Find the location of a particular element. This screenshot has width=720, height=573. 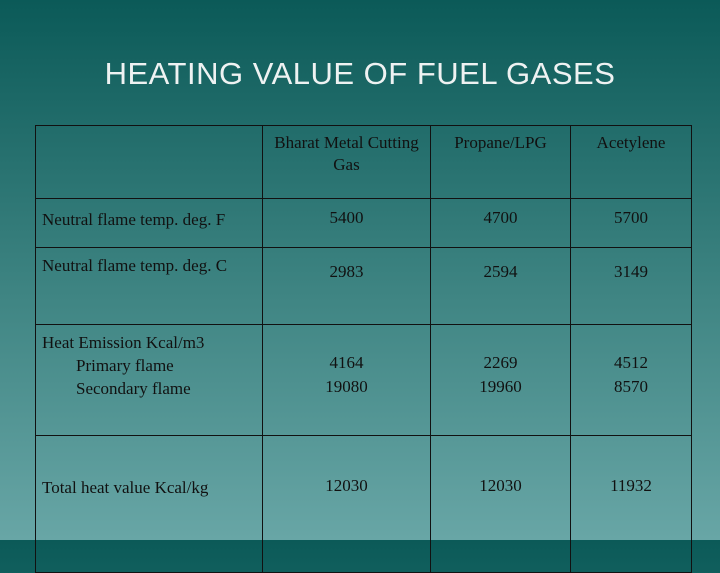

cell-value: 19080 is located at coordinates (346, 386).